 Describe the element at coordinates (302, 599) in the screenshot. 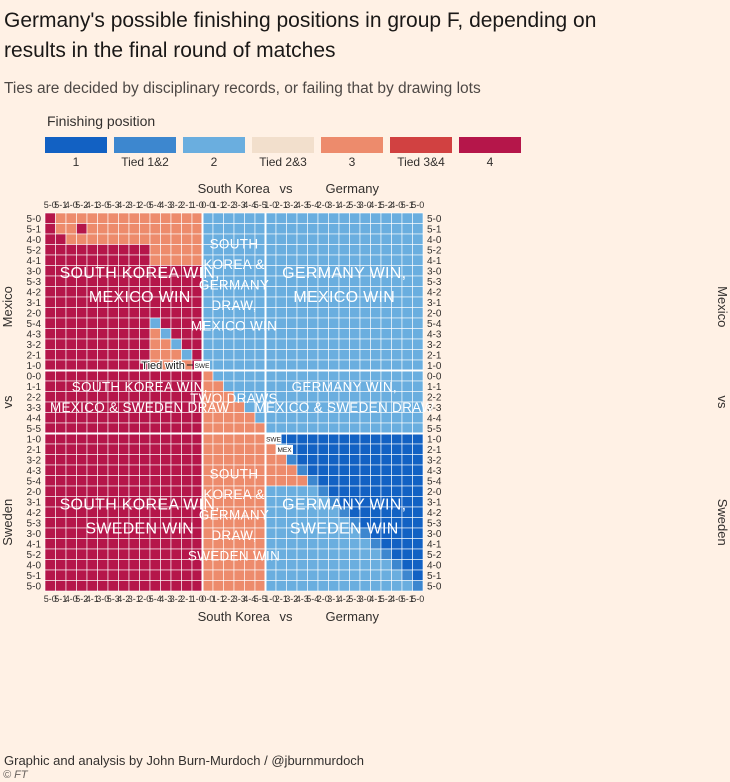

I see `x-tick-label-bottom: 4-3` at that location.